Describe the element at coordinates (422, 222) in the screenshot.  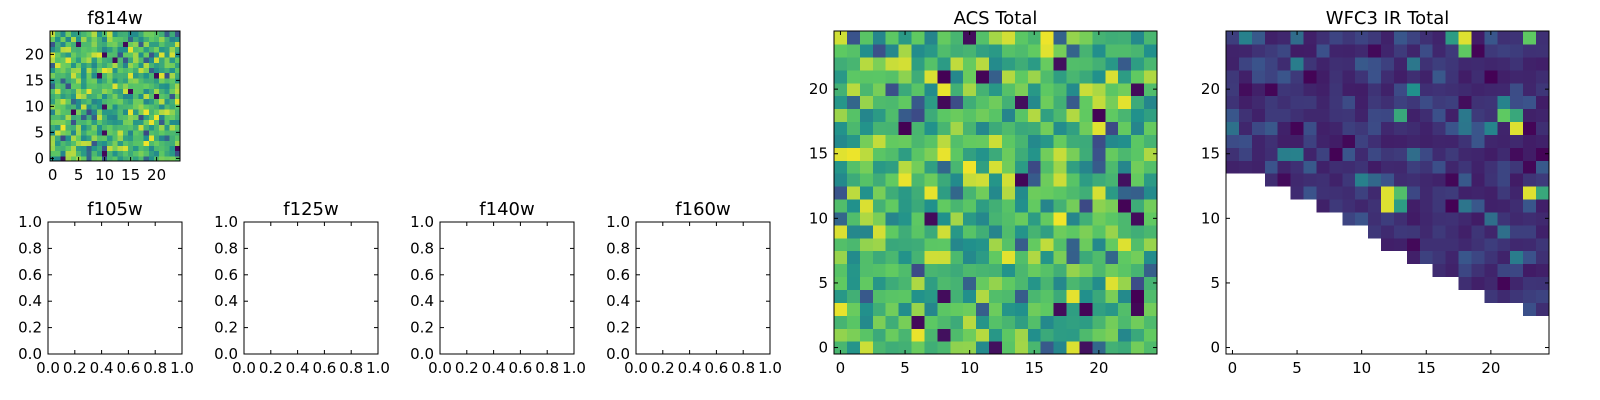
I see `y-tick-label: 1.0` at that location.